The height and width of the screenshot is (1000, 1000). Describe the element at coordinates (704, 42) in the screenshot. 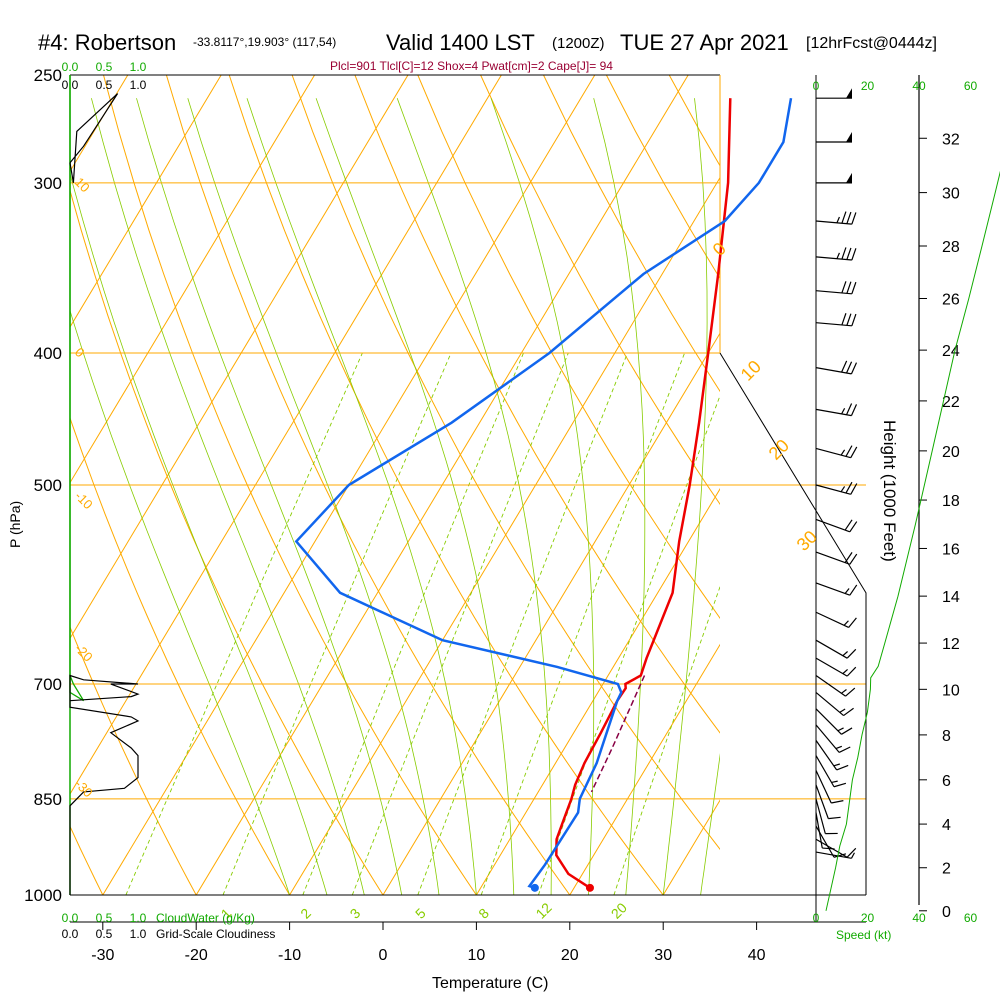

I see `title-date: TUE 27 Apr 2021` at that location.